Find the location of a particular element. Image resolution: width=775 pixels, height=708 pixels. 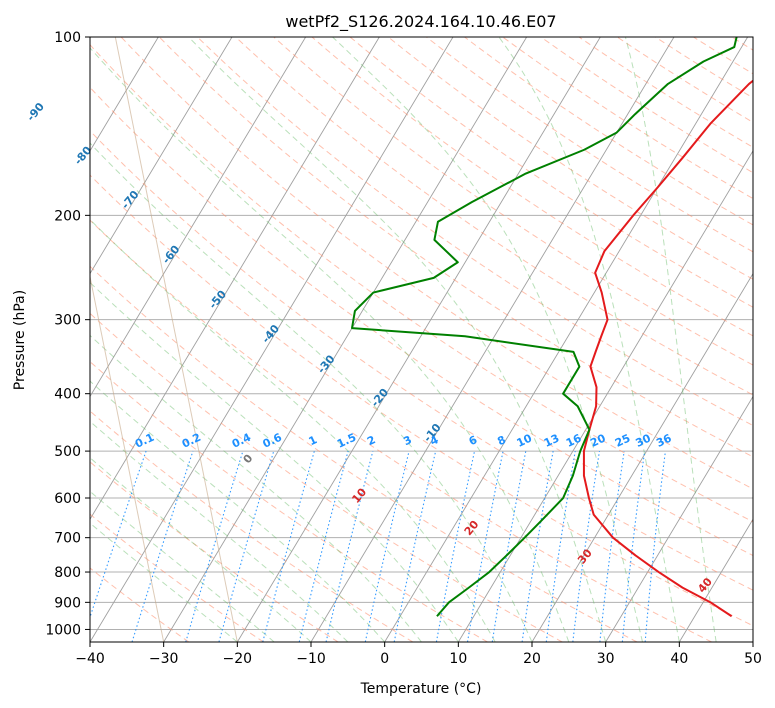

y-tick-label: 800 is located at coordinates (67, 573).